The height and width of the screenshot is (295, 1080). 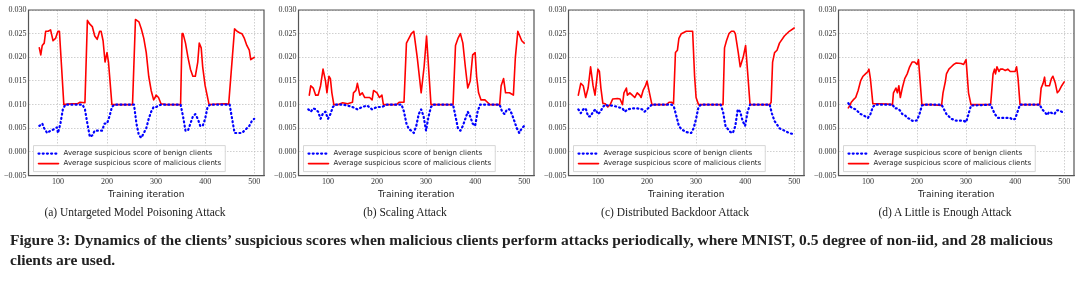 What do you see at coordinates (405, 212) in the screenshot?
I see `text: (b) Scaling Attack` at bounding box center [405, 212].